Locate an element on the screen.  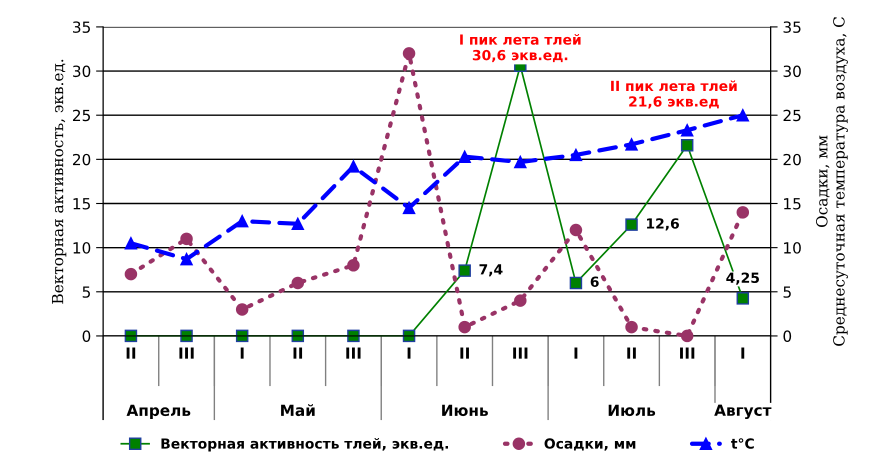
text: Июль is located at coordinates (632, 410).